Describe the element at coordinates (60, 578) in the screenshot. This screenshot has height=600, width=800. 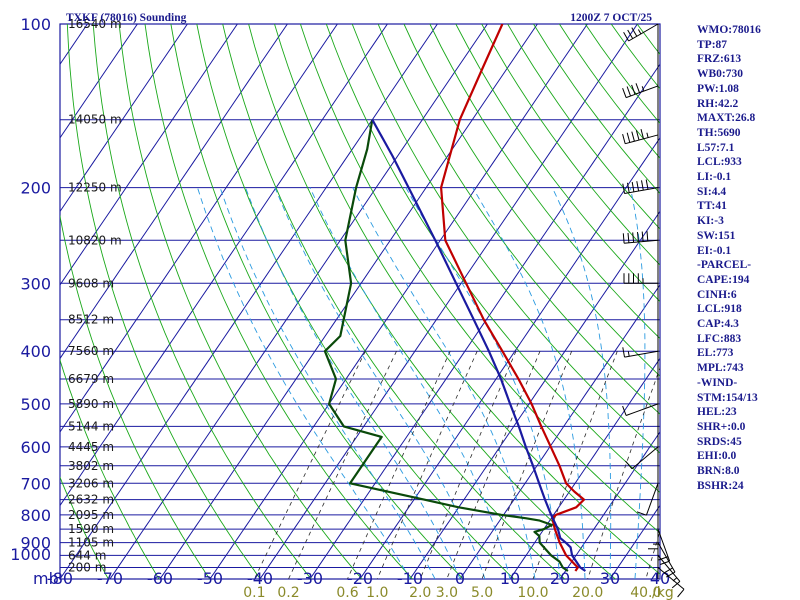
I see `temperature-tick-label: -80` at that location.